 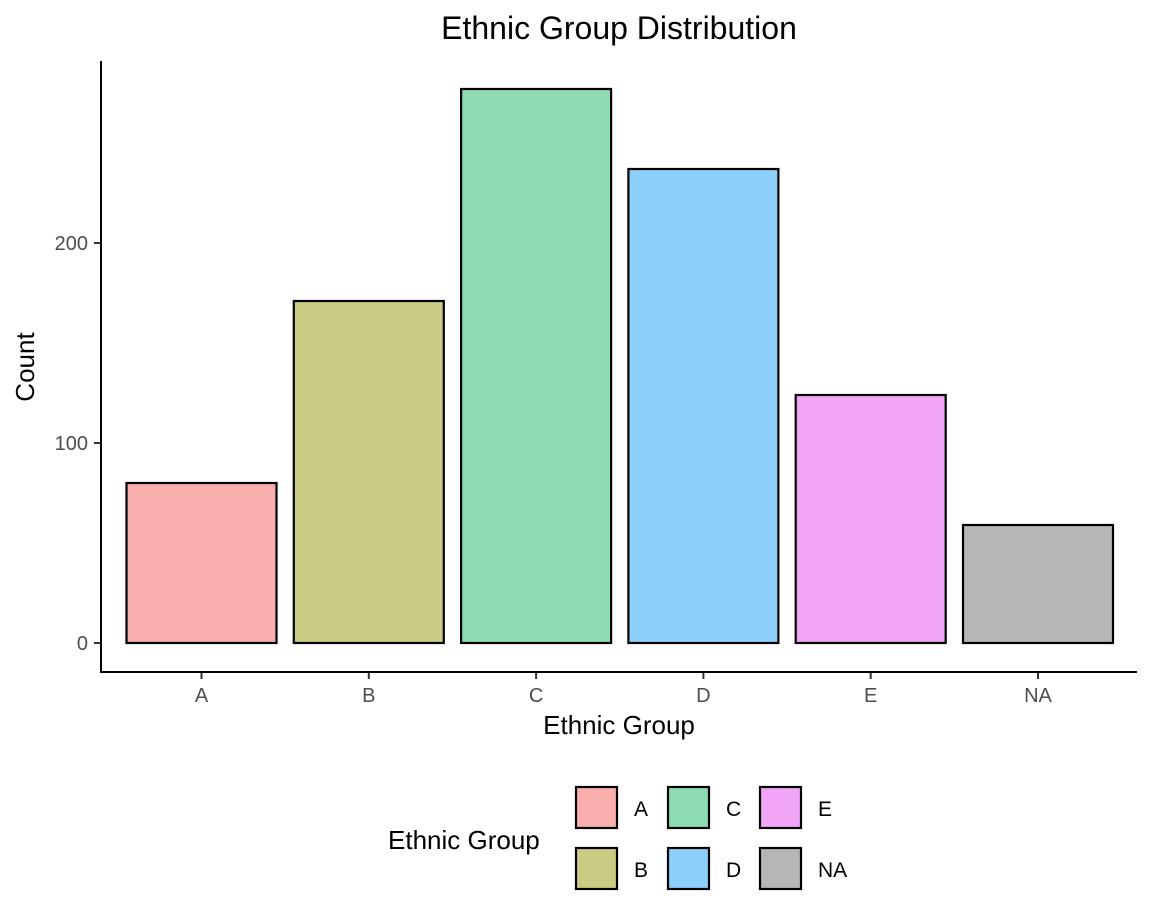 I want to click on legend: Ethnic Group A B C D E NA, so click(x=617, y=838).